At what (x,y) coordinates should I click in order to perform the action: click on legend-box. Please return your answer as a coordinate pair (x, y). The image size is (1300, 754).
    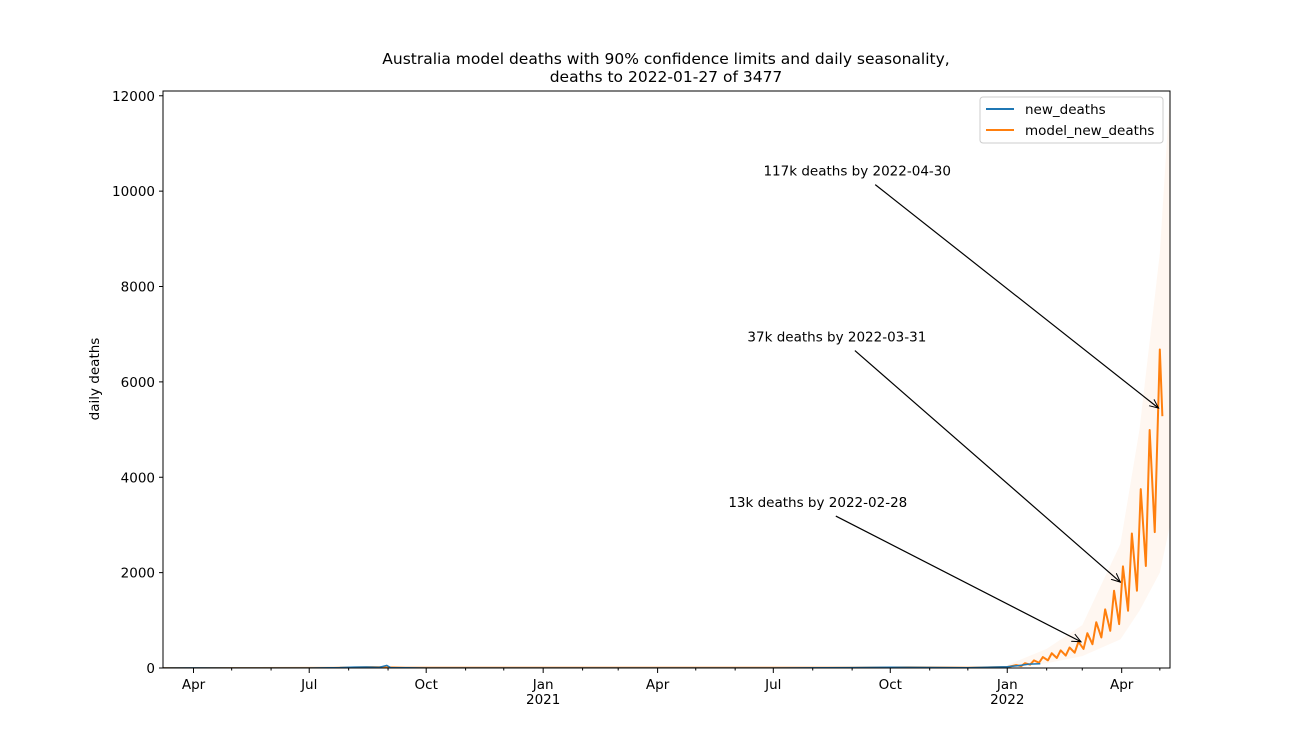
    Looking at the image, I should click on (1071, 120).